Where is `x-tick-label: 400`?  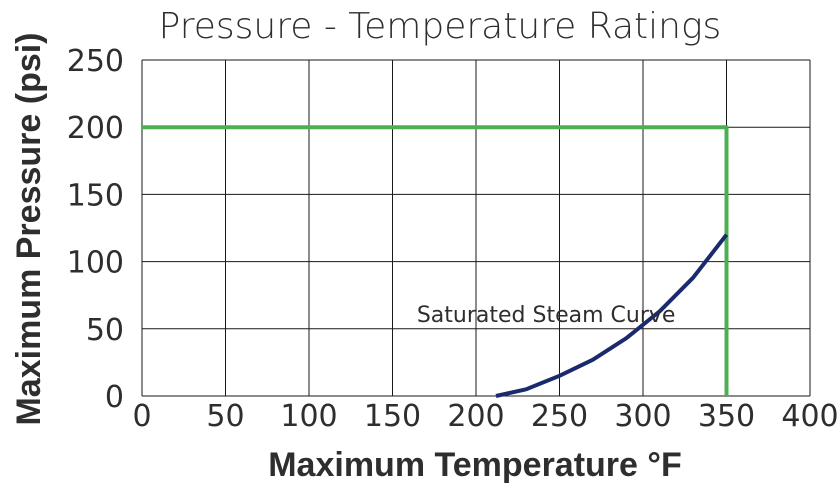
x-tick-label: 400 is located at coordinates (809, 416).